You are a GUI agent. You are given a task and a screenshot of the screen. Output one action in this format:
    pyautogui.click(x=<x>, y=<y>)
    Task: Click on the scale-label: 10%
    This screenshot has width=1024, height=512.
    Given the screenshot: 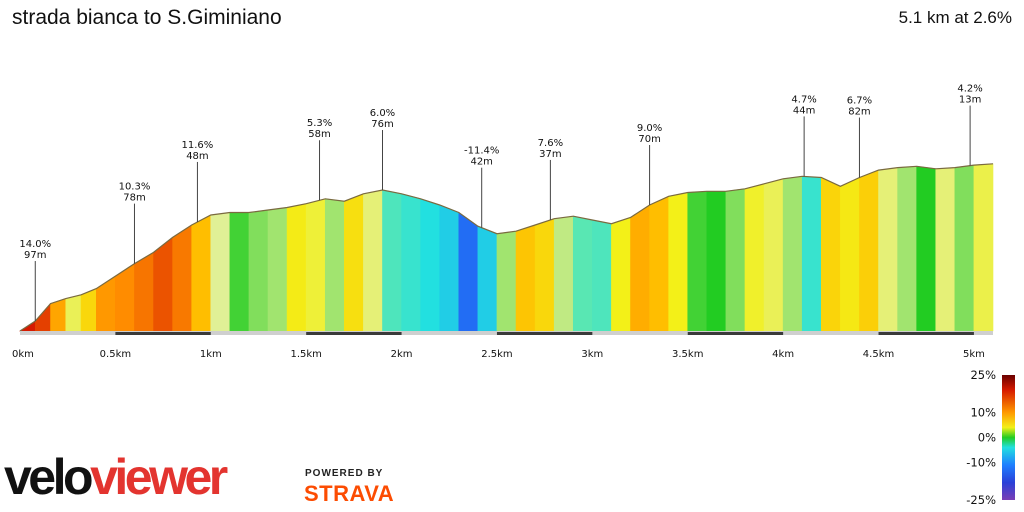 What is the action you would take?
    pyautogui.click(x=983, y=413)
    